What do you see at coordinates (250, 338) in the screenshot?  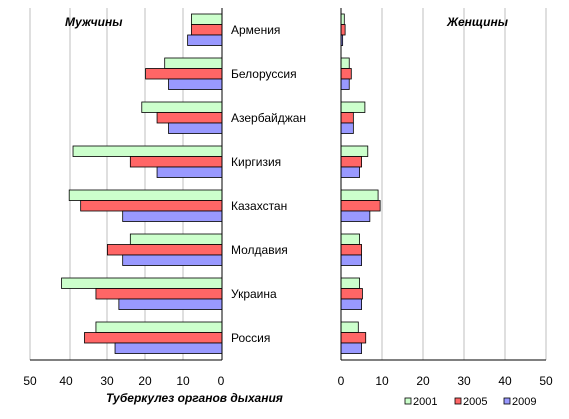 I see `category-label: Россия` at bounding box center [250, 338].